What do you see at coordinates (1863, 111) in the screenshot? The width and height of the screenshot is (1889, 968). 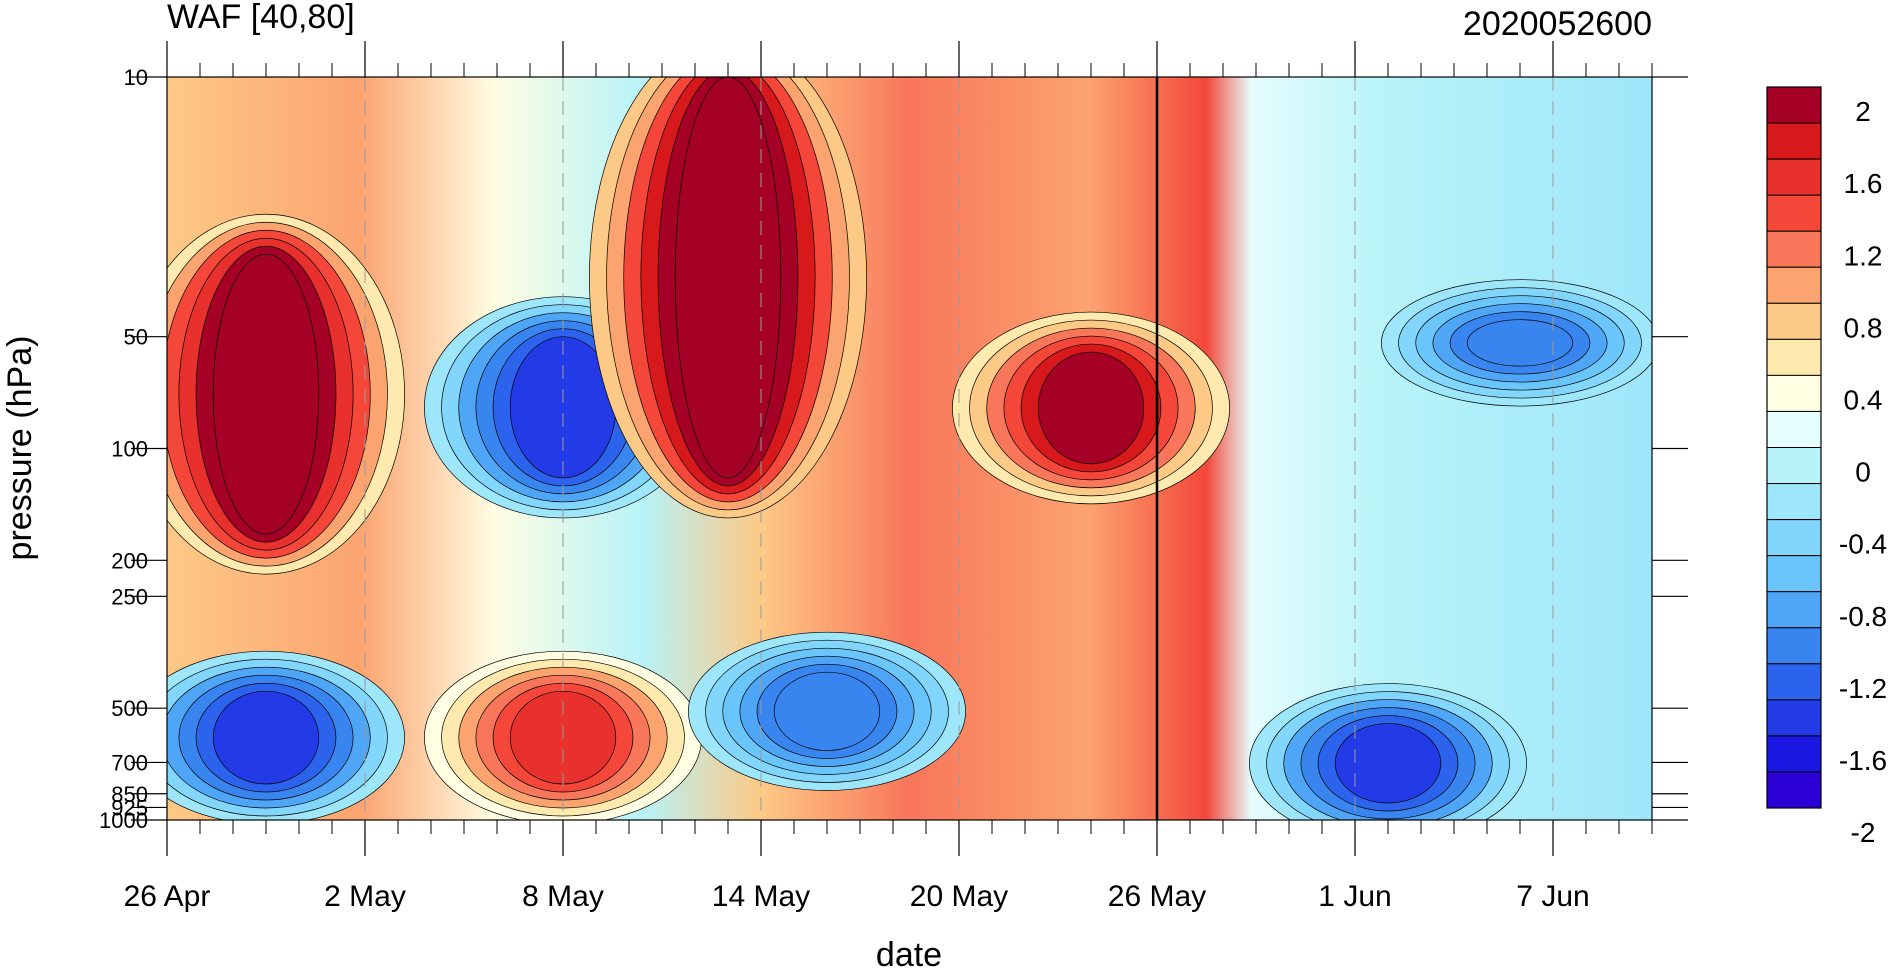 I see `colorbar-label: 2` at bounding box center [1863, 111].